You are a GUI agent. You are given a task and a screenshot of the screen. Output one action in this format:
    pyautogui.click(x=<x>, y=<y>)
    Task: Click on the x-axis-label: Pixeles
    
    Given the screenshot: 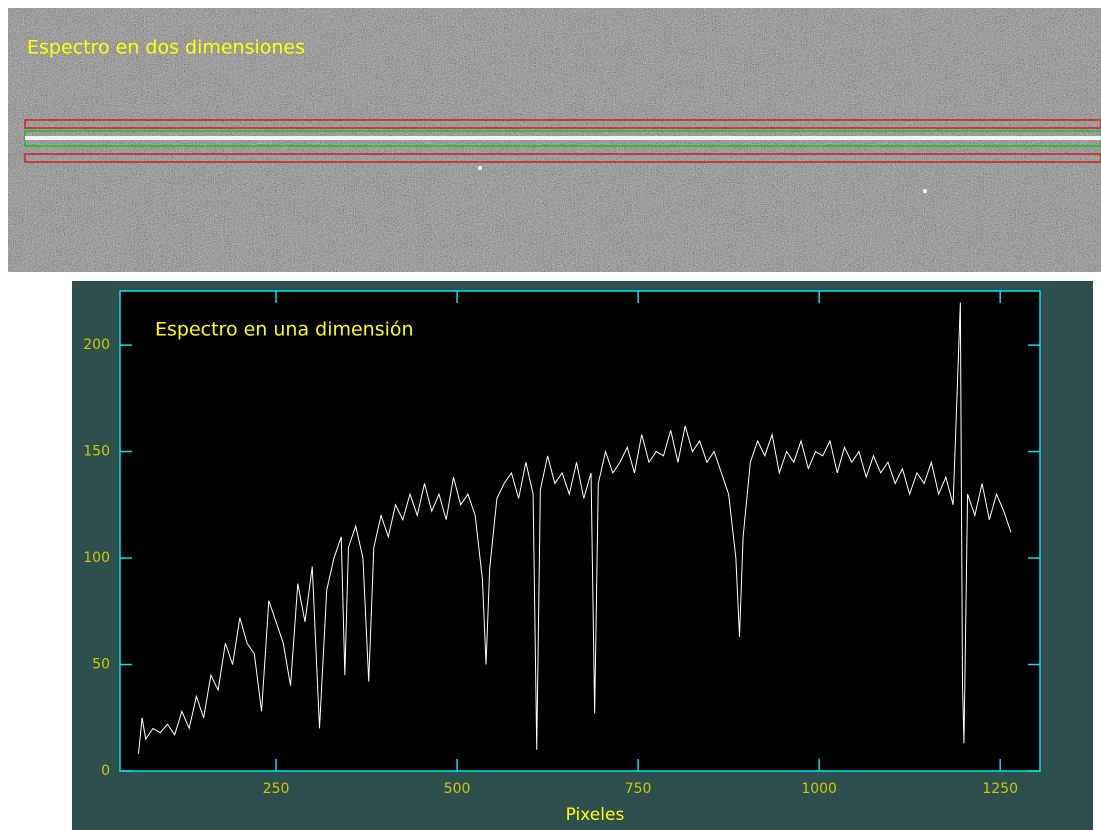 What is the action you would take?
    pyautogui.click(x=595, y=815)
    